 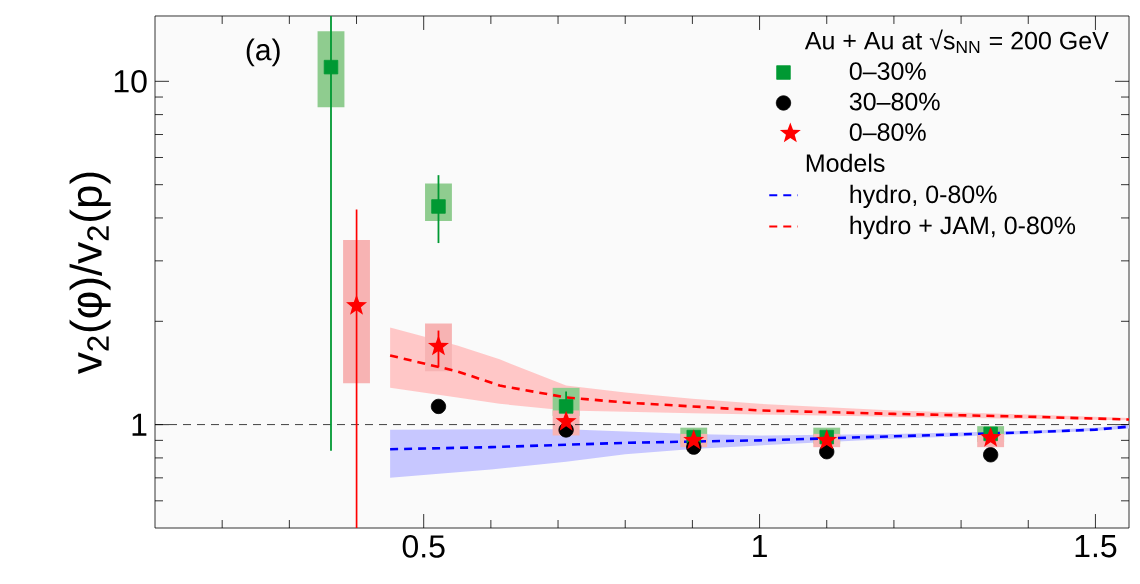 What do you see at coordinates (760, 546) in the screenshot?
I see `x-tick-label: 1` at bounding box center [760, 546].